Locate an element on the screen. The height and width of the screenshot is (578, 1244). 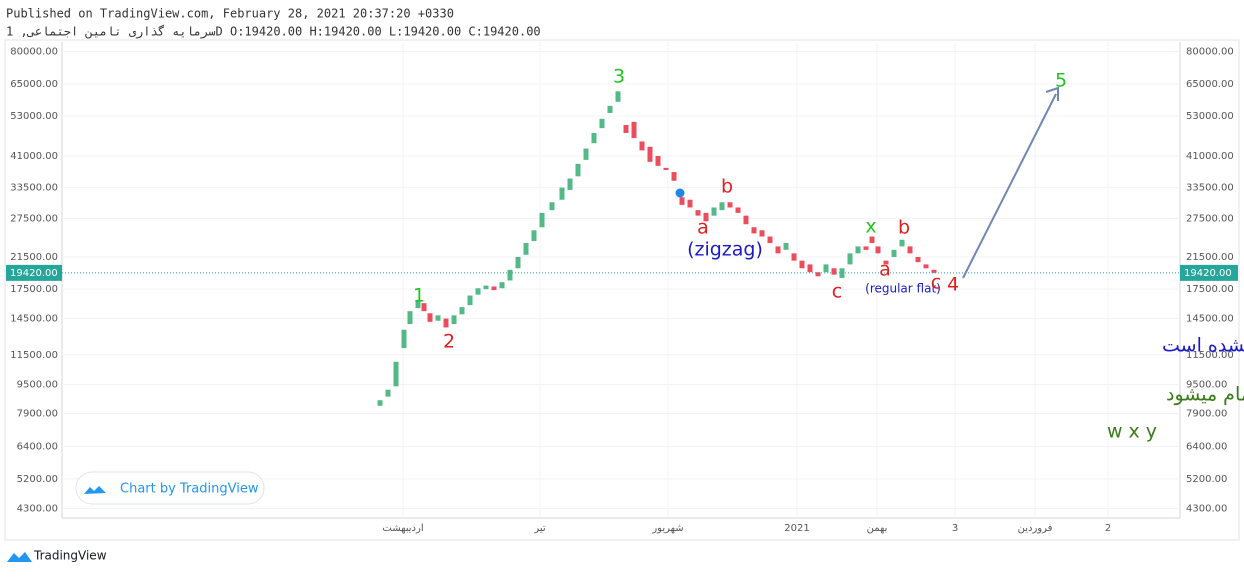
wave-label: a is located at coordinates (703, 228).